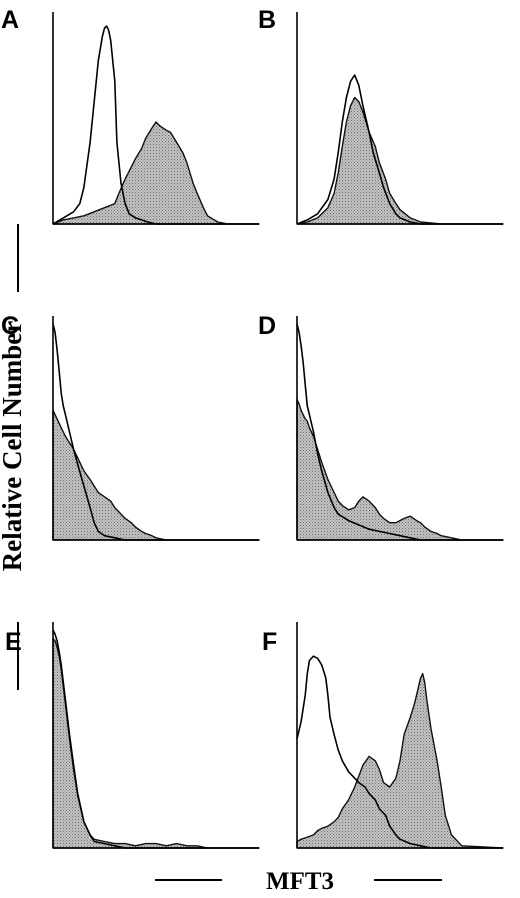 The height and width of the screenshot is (898, 520). Describe the element at coordinates (400, 160) in the screenshot. I see `panel-b-filled-histogram` at that location.